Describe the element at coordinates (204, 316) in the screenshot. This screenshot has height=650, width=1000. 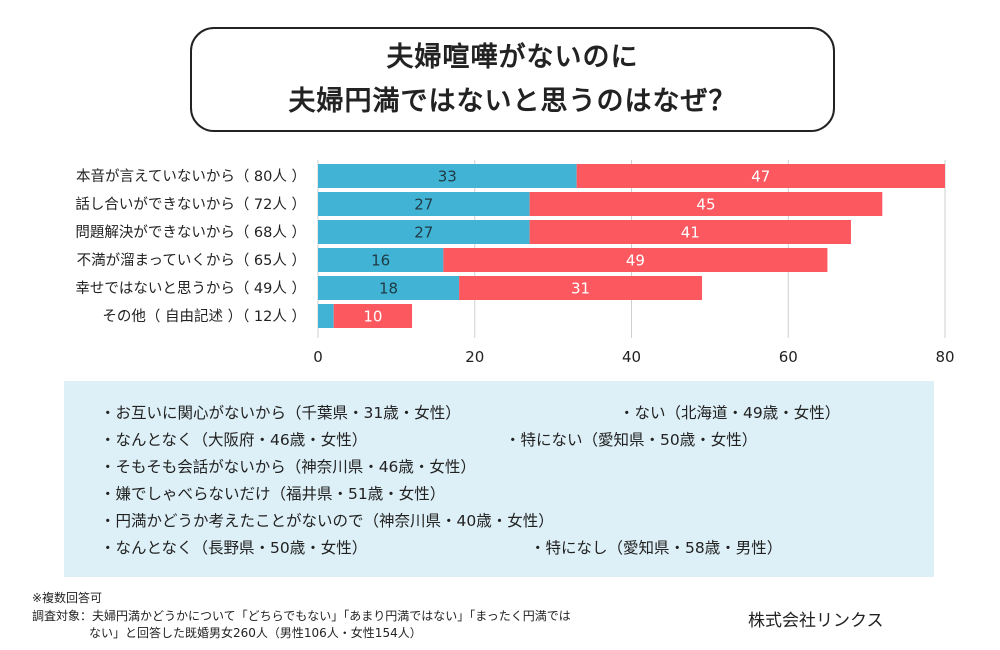
I see `category-label: その他（ 自由記述 ）（ 12人 ）` at that location.